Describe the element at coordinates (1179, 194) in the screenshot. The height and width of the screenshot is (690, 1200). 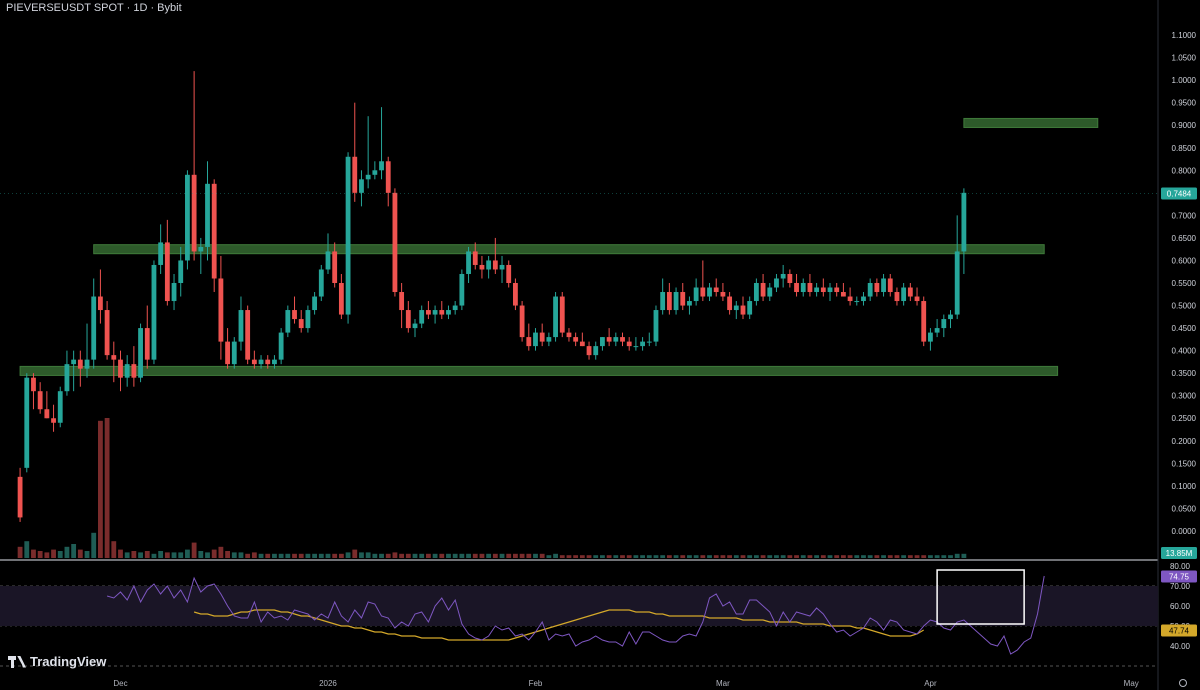
I see `last-price-badge: 0.7484` at that location.